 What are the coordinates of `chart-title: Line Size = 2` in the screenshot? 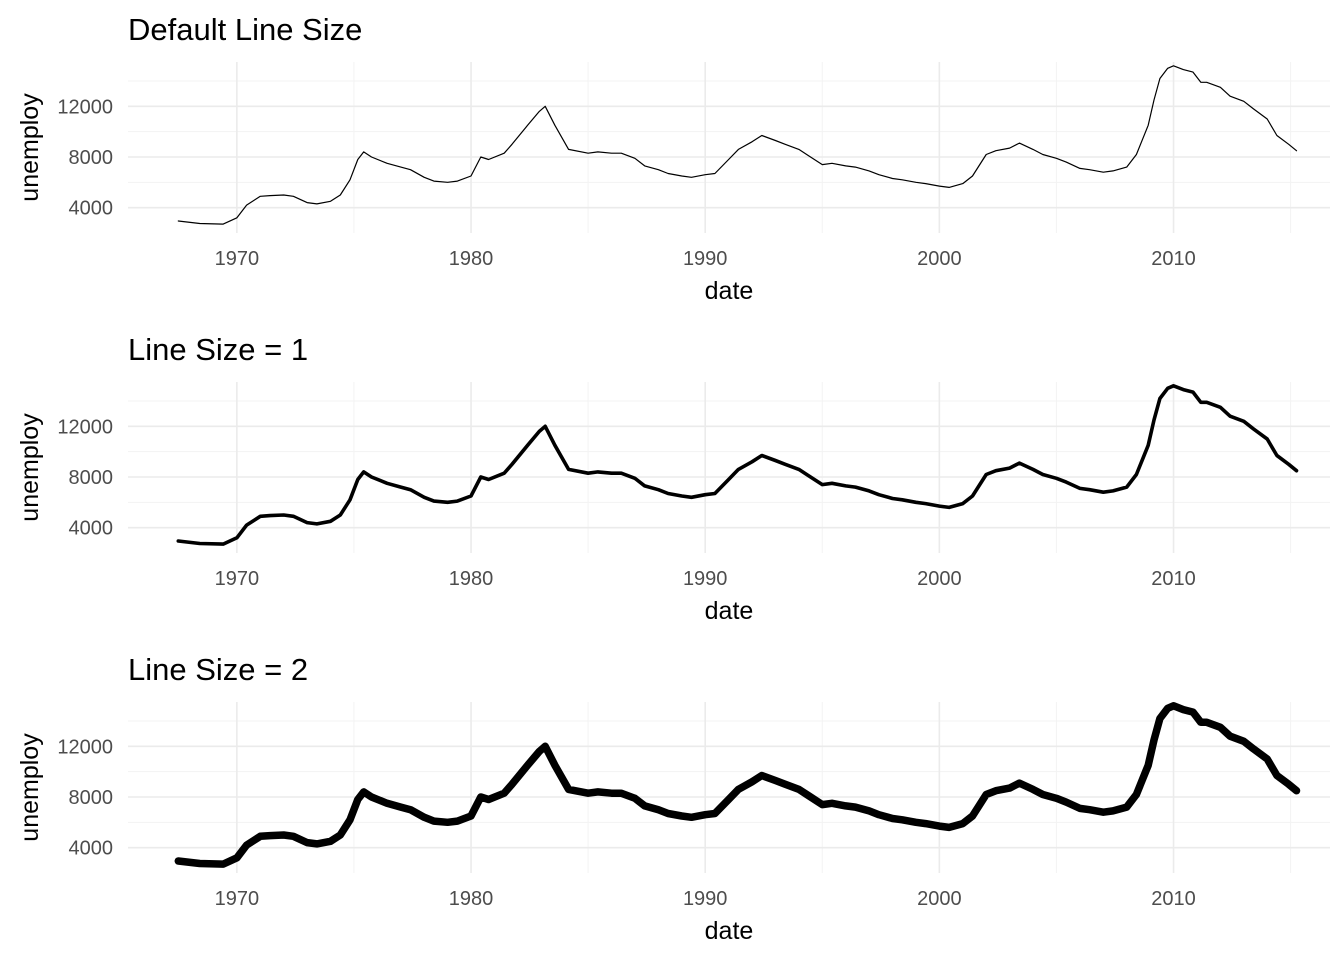 It's located at (218, 669).